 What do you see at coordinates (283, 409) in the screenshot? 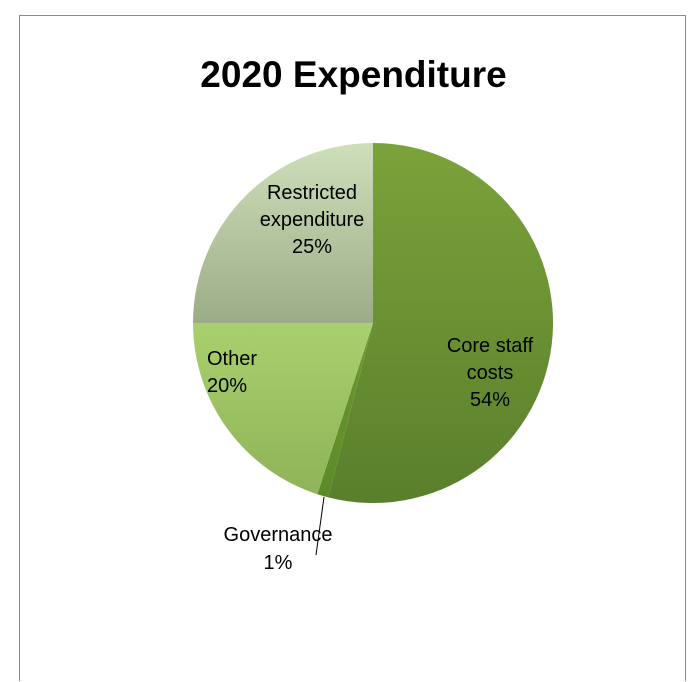
I see `slice-other` at bounding box center [283, 409].